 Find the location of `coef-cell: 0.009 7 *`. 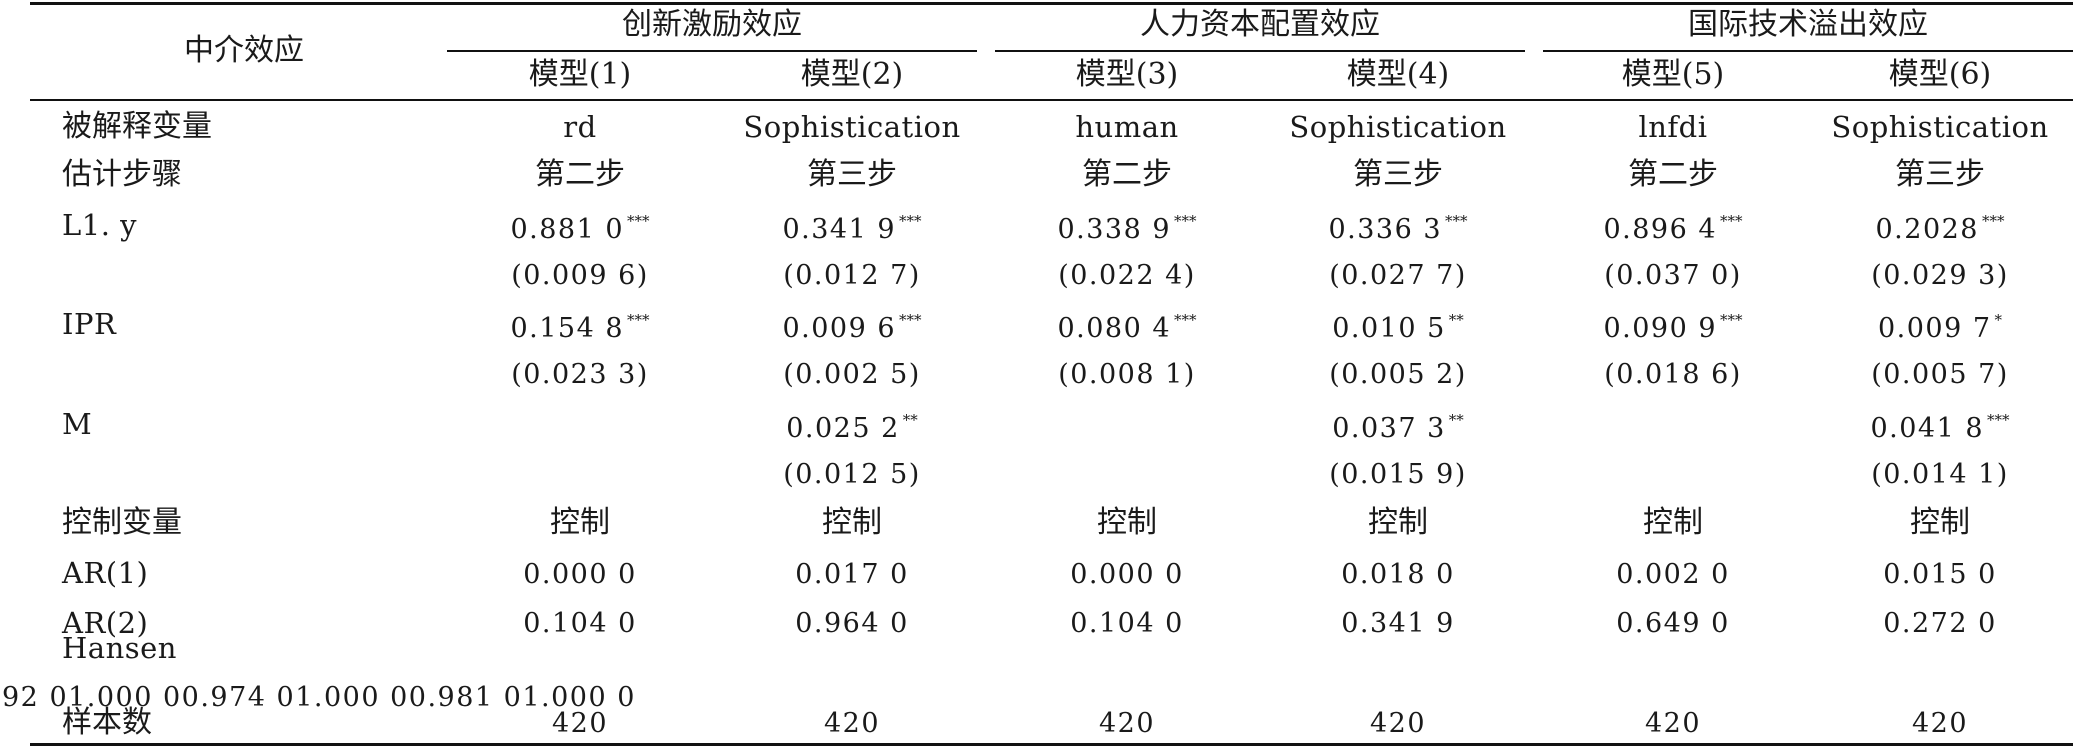

coef-cell: 0.009 7 * is located at coordinates (1940, 327).